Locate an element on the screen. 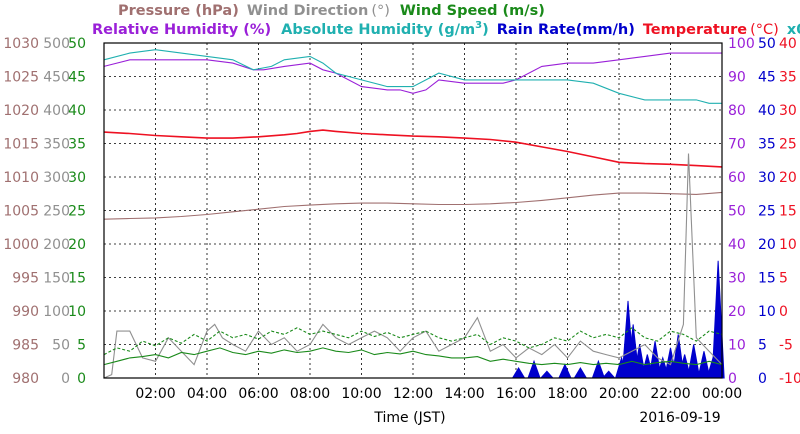  rain_rate-tick-label: 35 is located at coordinates (767, 145).